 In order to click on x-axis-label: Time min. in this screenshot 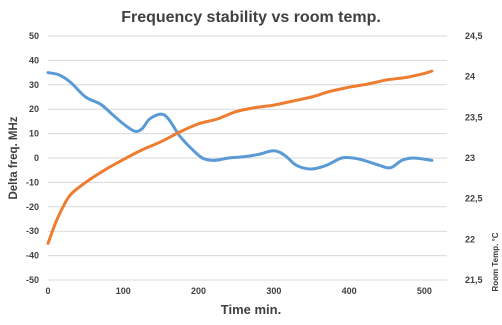, I will do `click(251, 309)`.